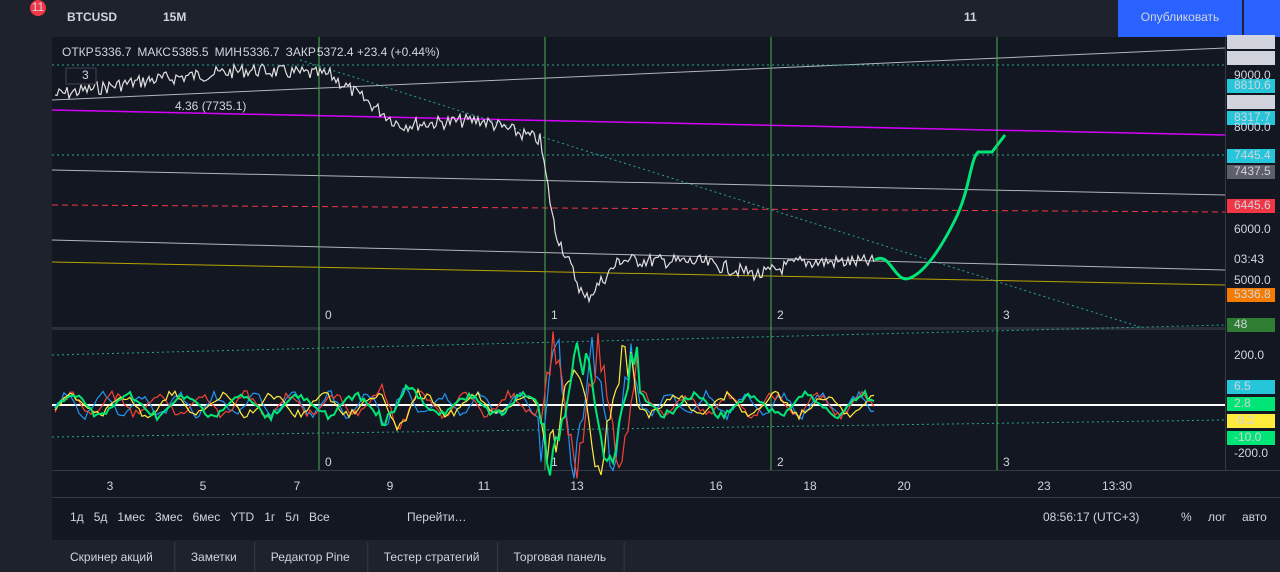 The width and height of the screenshot is (1280, 572). I want to click on trend-line, so click(638, 122).